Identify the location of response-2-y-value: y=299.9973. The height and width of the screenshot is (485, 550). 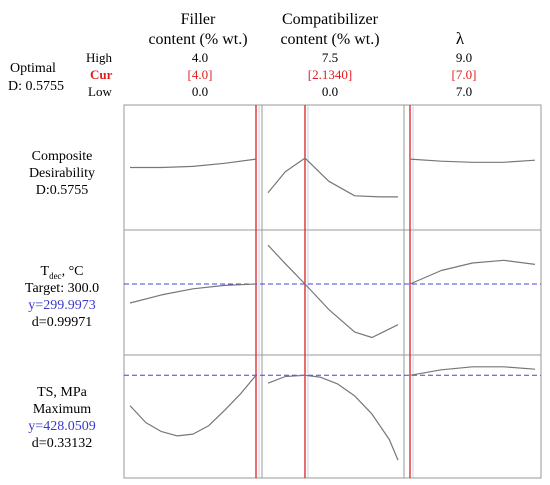
(61, 305).